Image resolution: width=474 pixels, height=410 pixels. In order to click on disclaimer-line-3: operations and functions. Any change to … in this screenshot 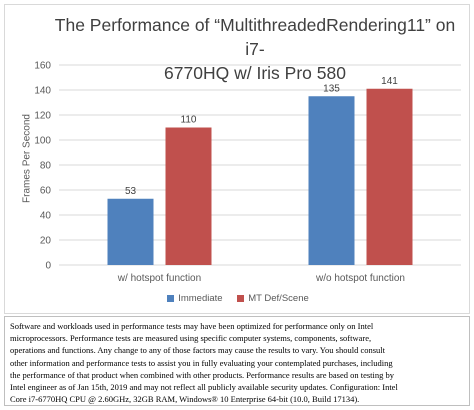, I will do `click(198, 350)`.